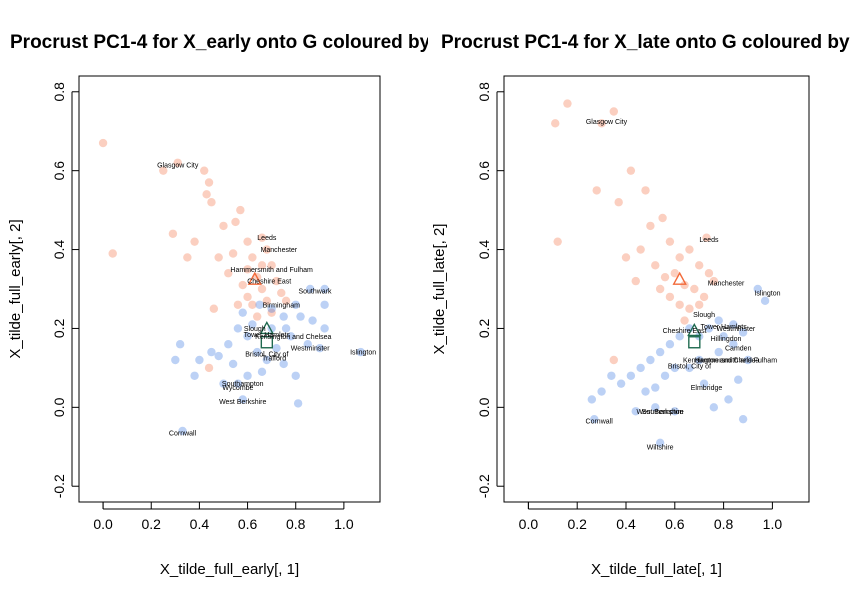 Image resolution: width=850 pixels, height=600 pixels. I want to click on x-tick-label: 0.4, so click(200, 524).